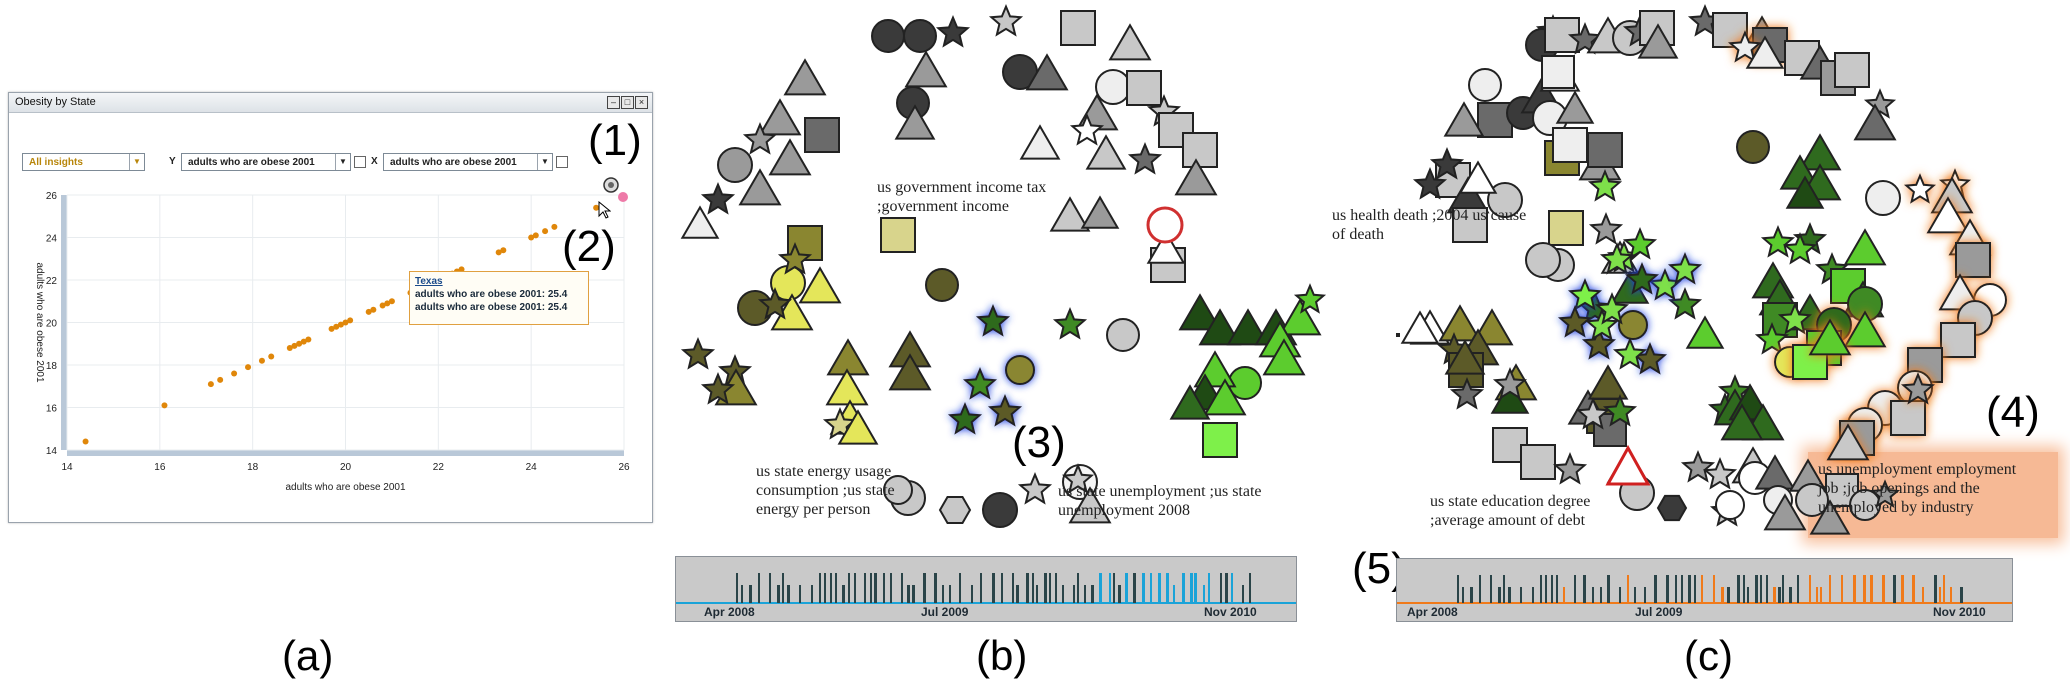 The width and height of the screenshot is (2070, 690). What do you see at coordinates (627, 102) in the screenshot?
I see `maximize-icon: □` at bounding box center [627, 102].